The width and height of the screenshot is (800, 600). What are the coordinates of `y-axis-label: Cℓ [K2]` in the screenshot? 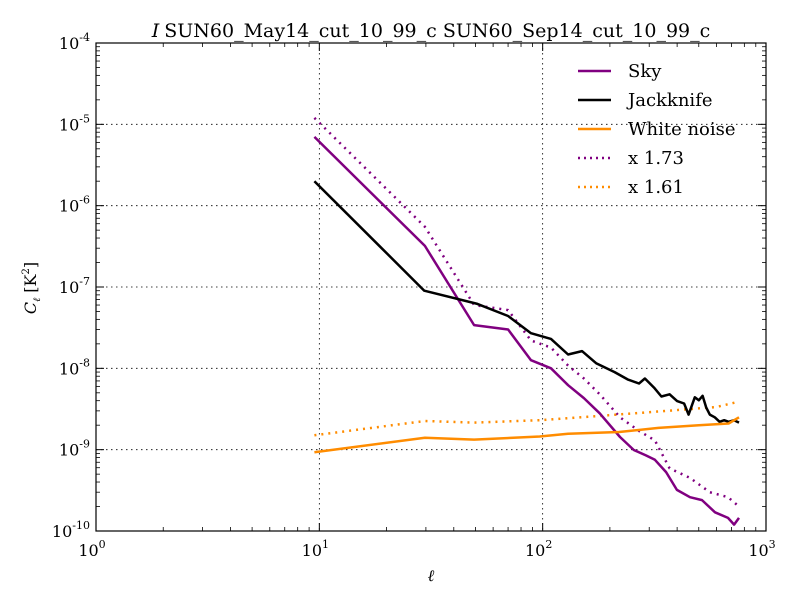 It's located at (32, 288).